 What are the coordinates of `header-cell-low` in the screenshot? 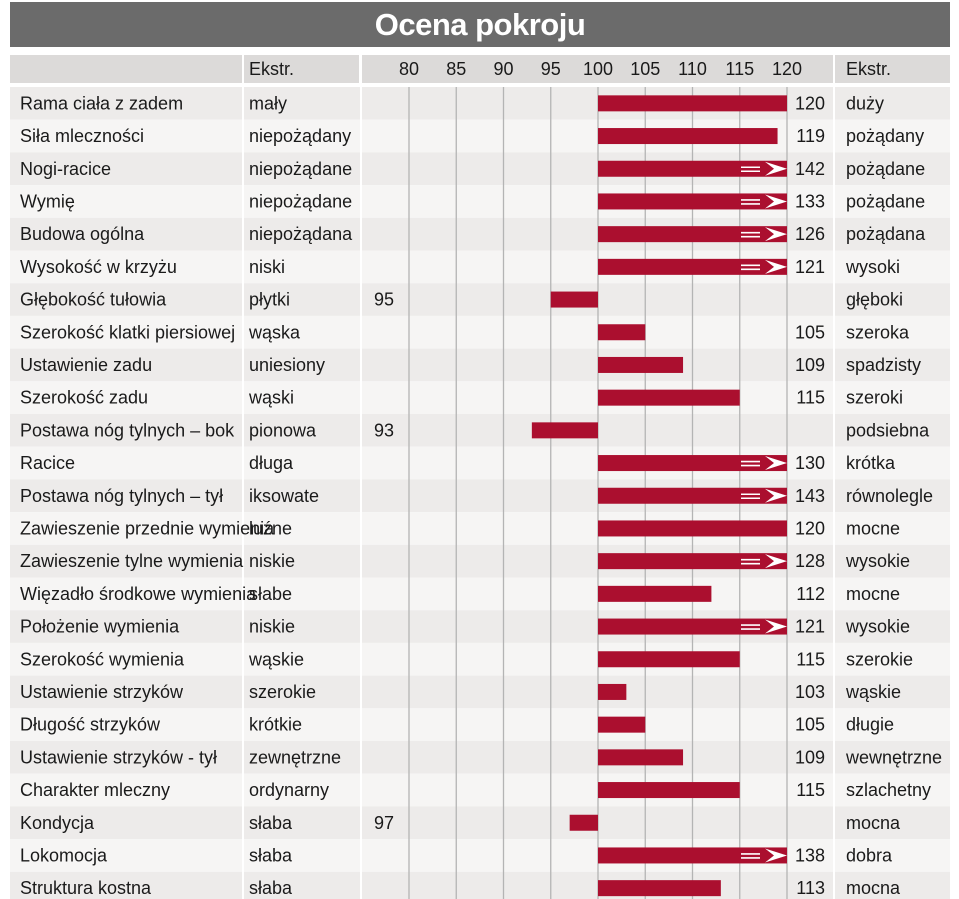 It's located at (301, 69).